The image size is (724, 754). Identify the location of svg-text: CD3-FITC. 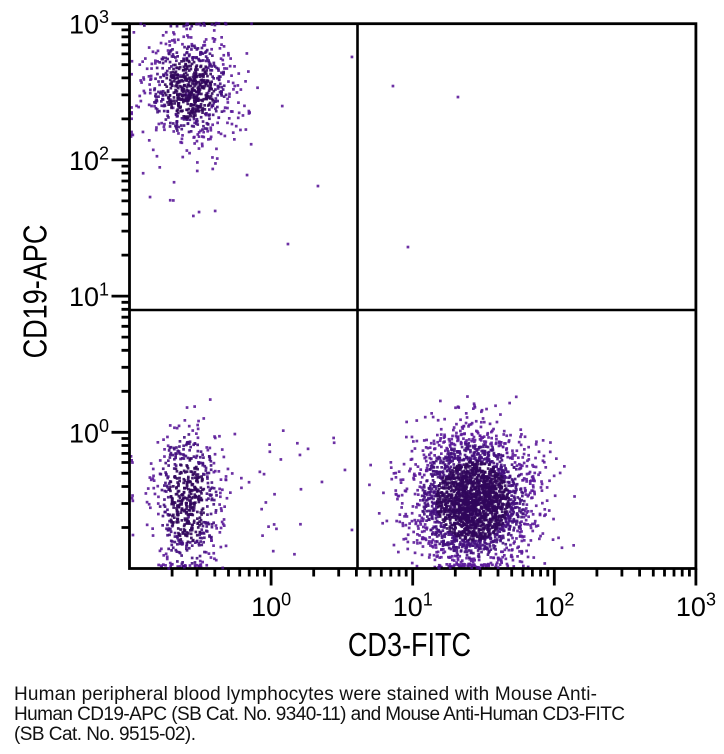
(409, 646).